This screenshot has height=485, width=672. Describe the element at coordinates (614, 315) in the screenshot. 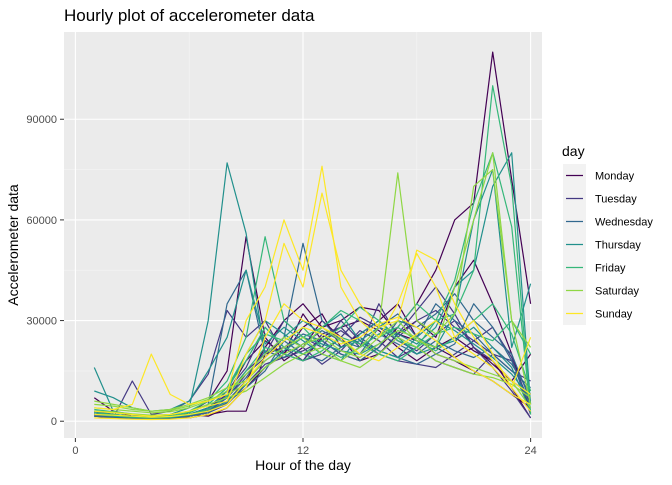

I see `legend-label-sunday: Sunday` at that location.